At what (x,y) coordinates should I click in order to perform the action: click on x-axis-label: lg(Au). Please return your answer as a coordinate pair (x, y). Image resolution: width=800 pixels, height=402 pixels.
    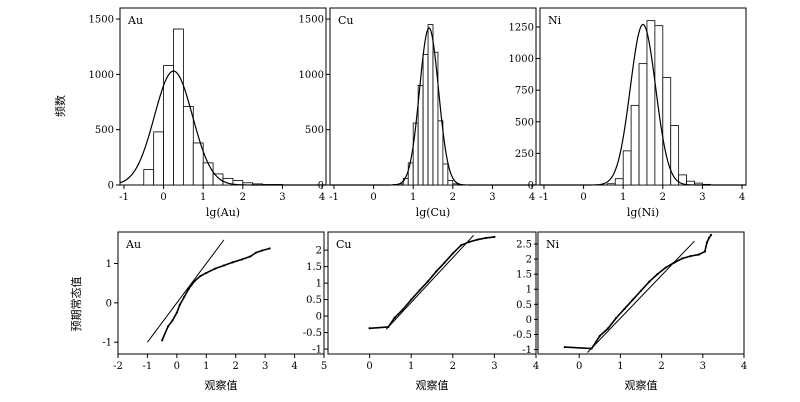
    Looking at the image, I should click on (223, 212).